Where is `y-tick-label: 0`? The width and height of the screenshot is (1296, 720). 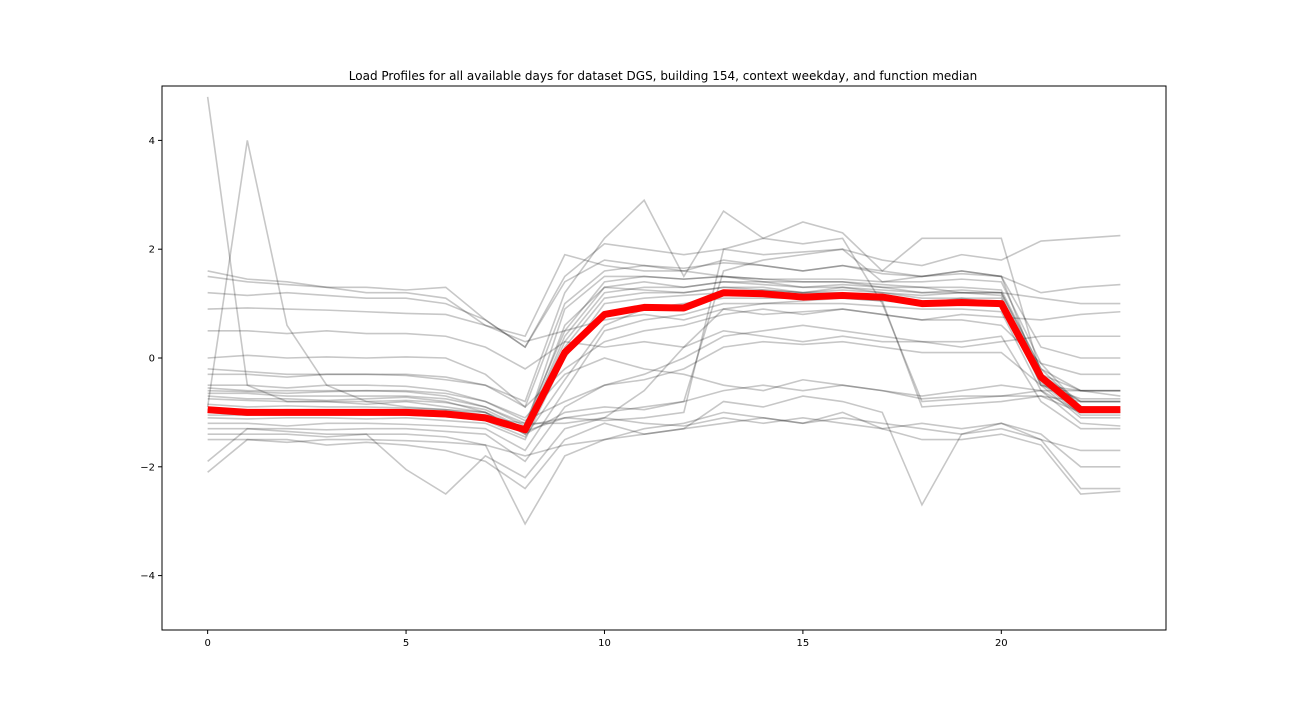
y-tick-label: 0 is located at coordinates (152, 359).